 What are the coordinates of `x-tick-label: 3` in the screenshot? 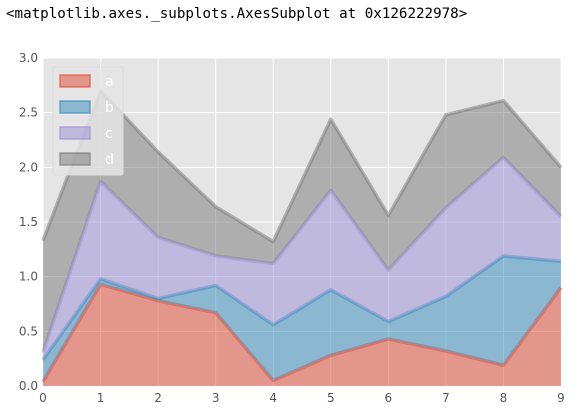 It's located at (216, 398).